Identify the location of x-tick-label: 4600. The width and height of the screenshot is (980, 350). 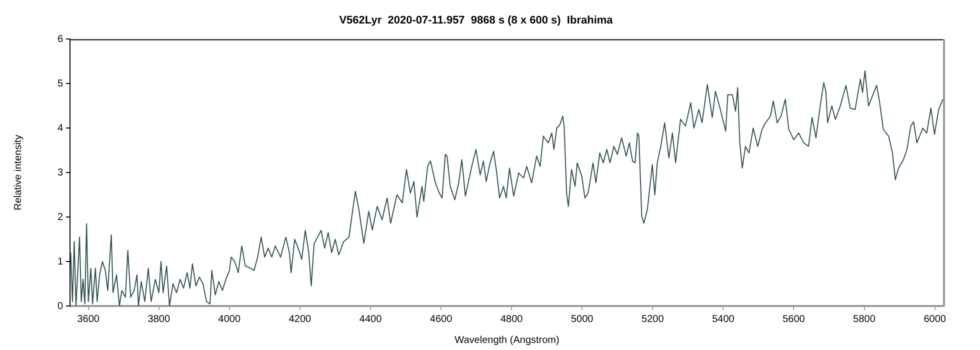
(441, 319).